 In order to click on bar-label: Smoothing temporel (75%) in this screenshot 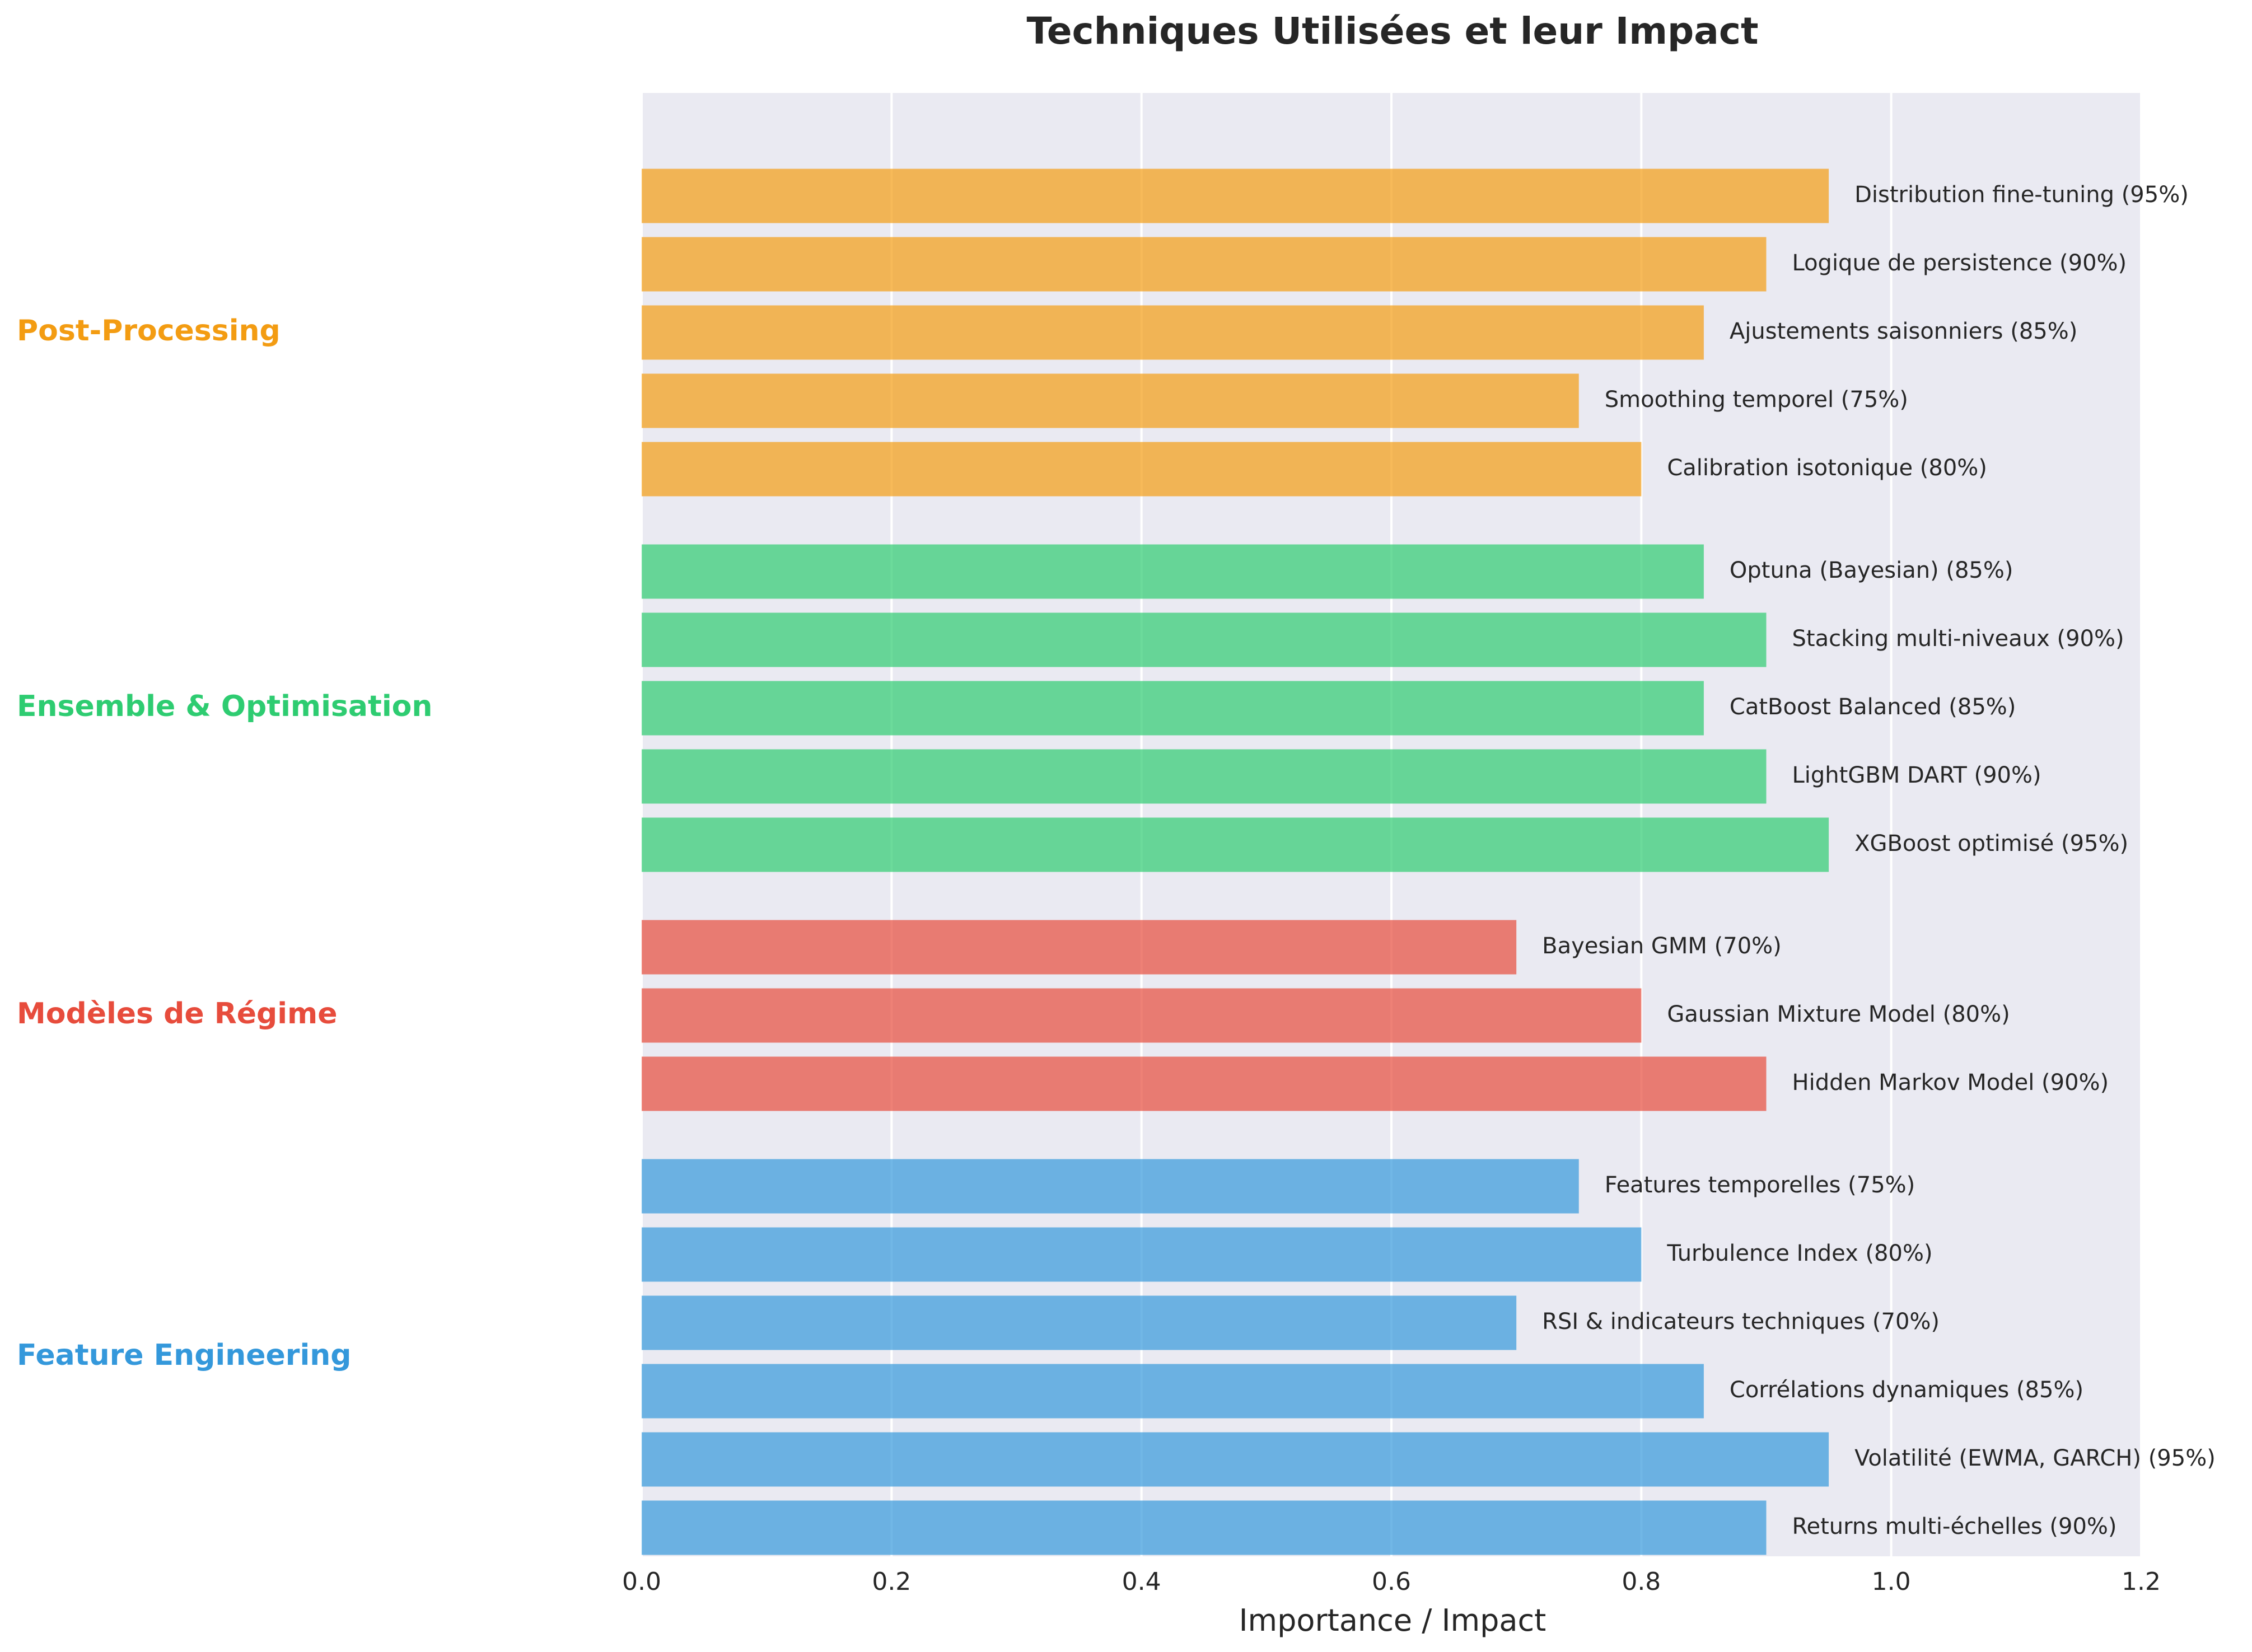, I will do `click(1756, 400)`.